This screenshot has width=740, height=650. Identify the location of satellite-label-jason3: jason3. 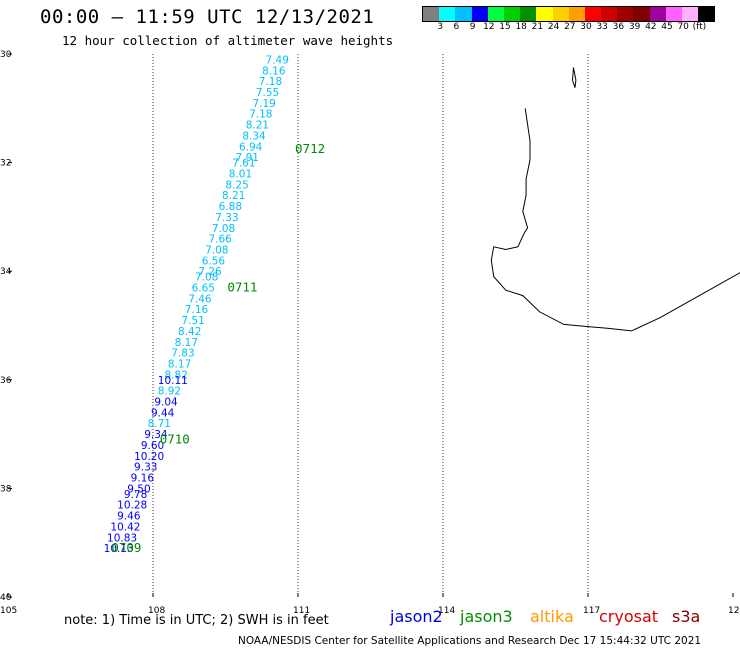
(486, 616).